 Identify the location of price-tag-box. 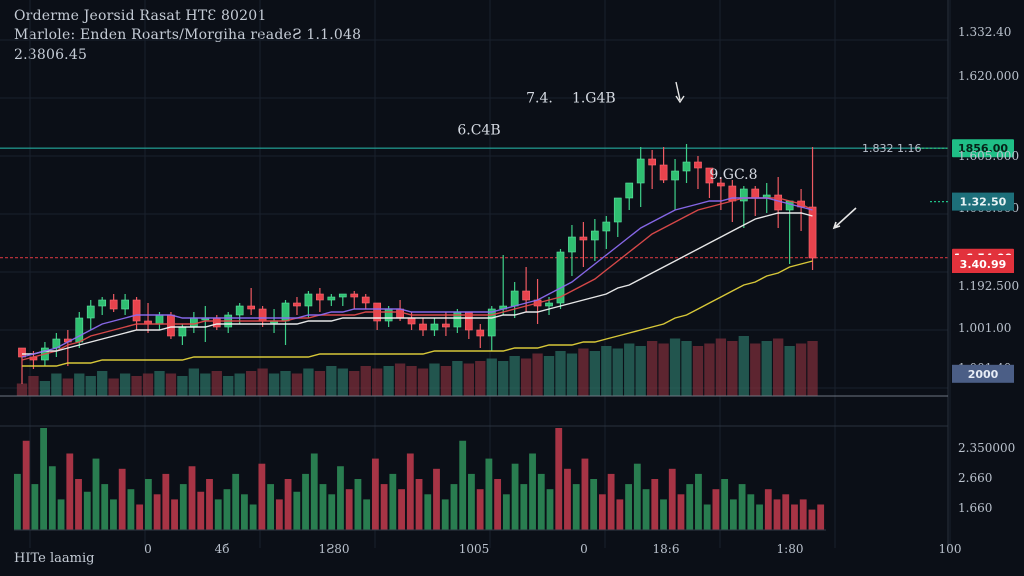
(983, 373).